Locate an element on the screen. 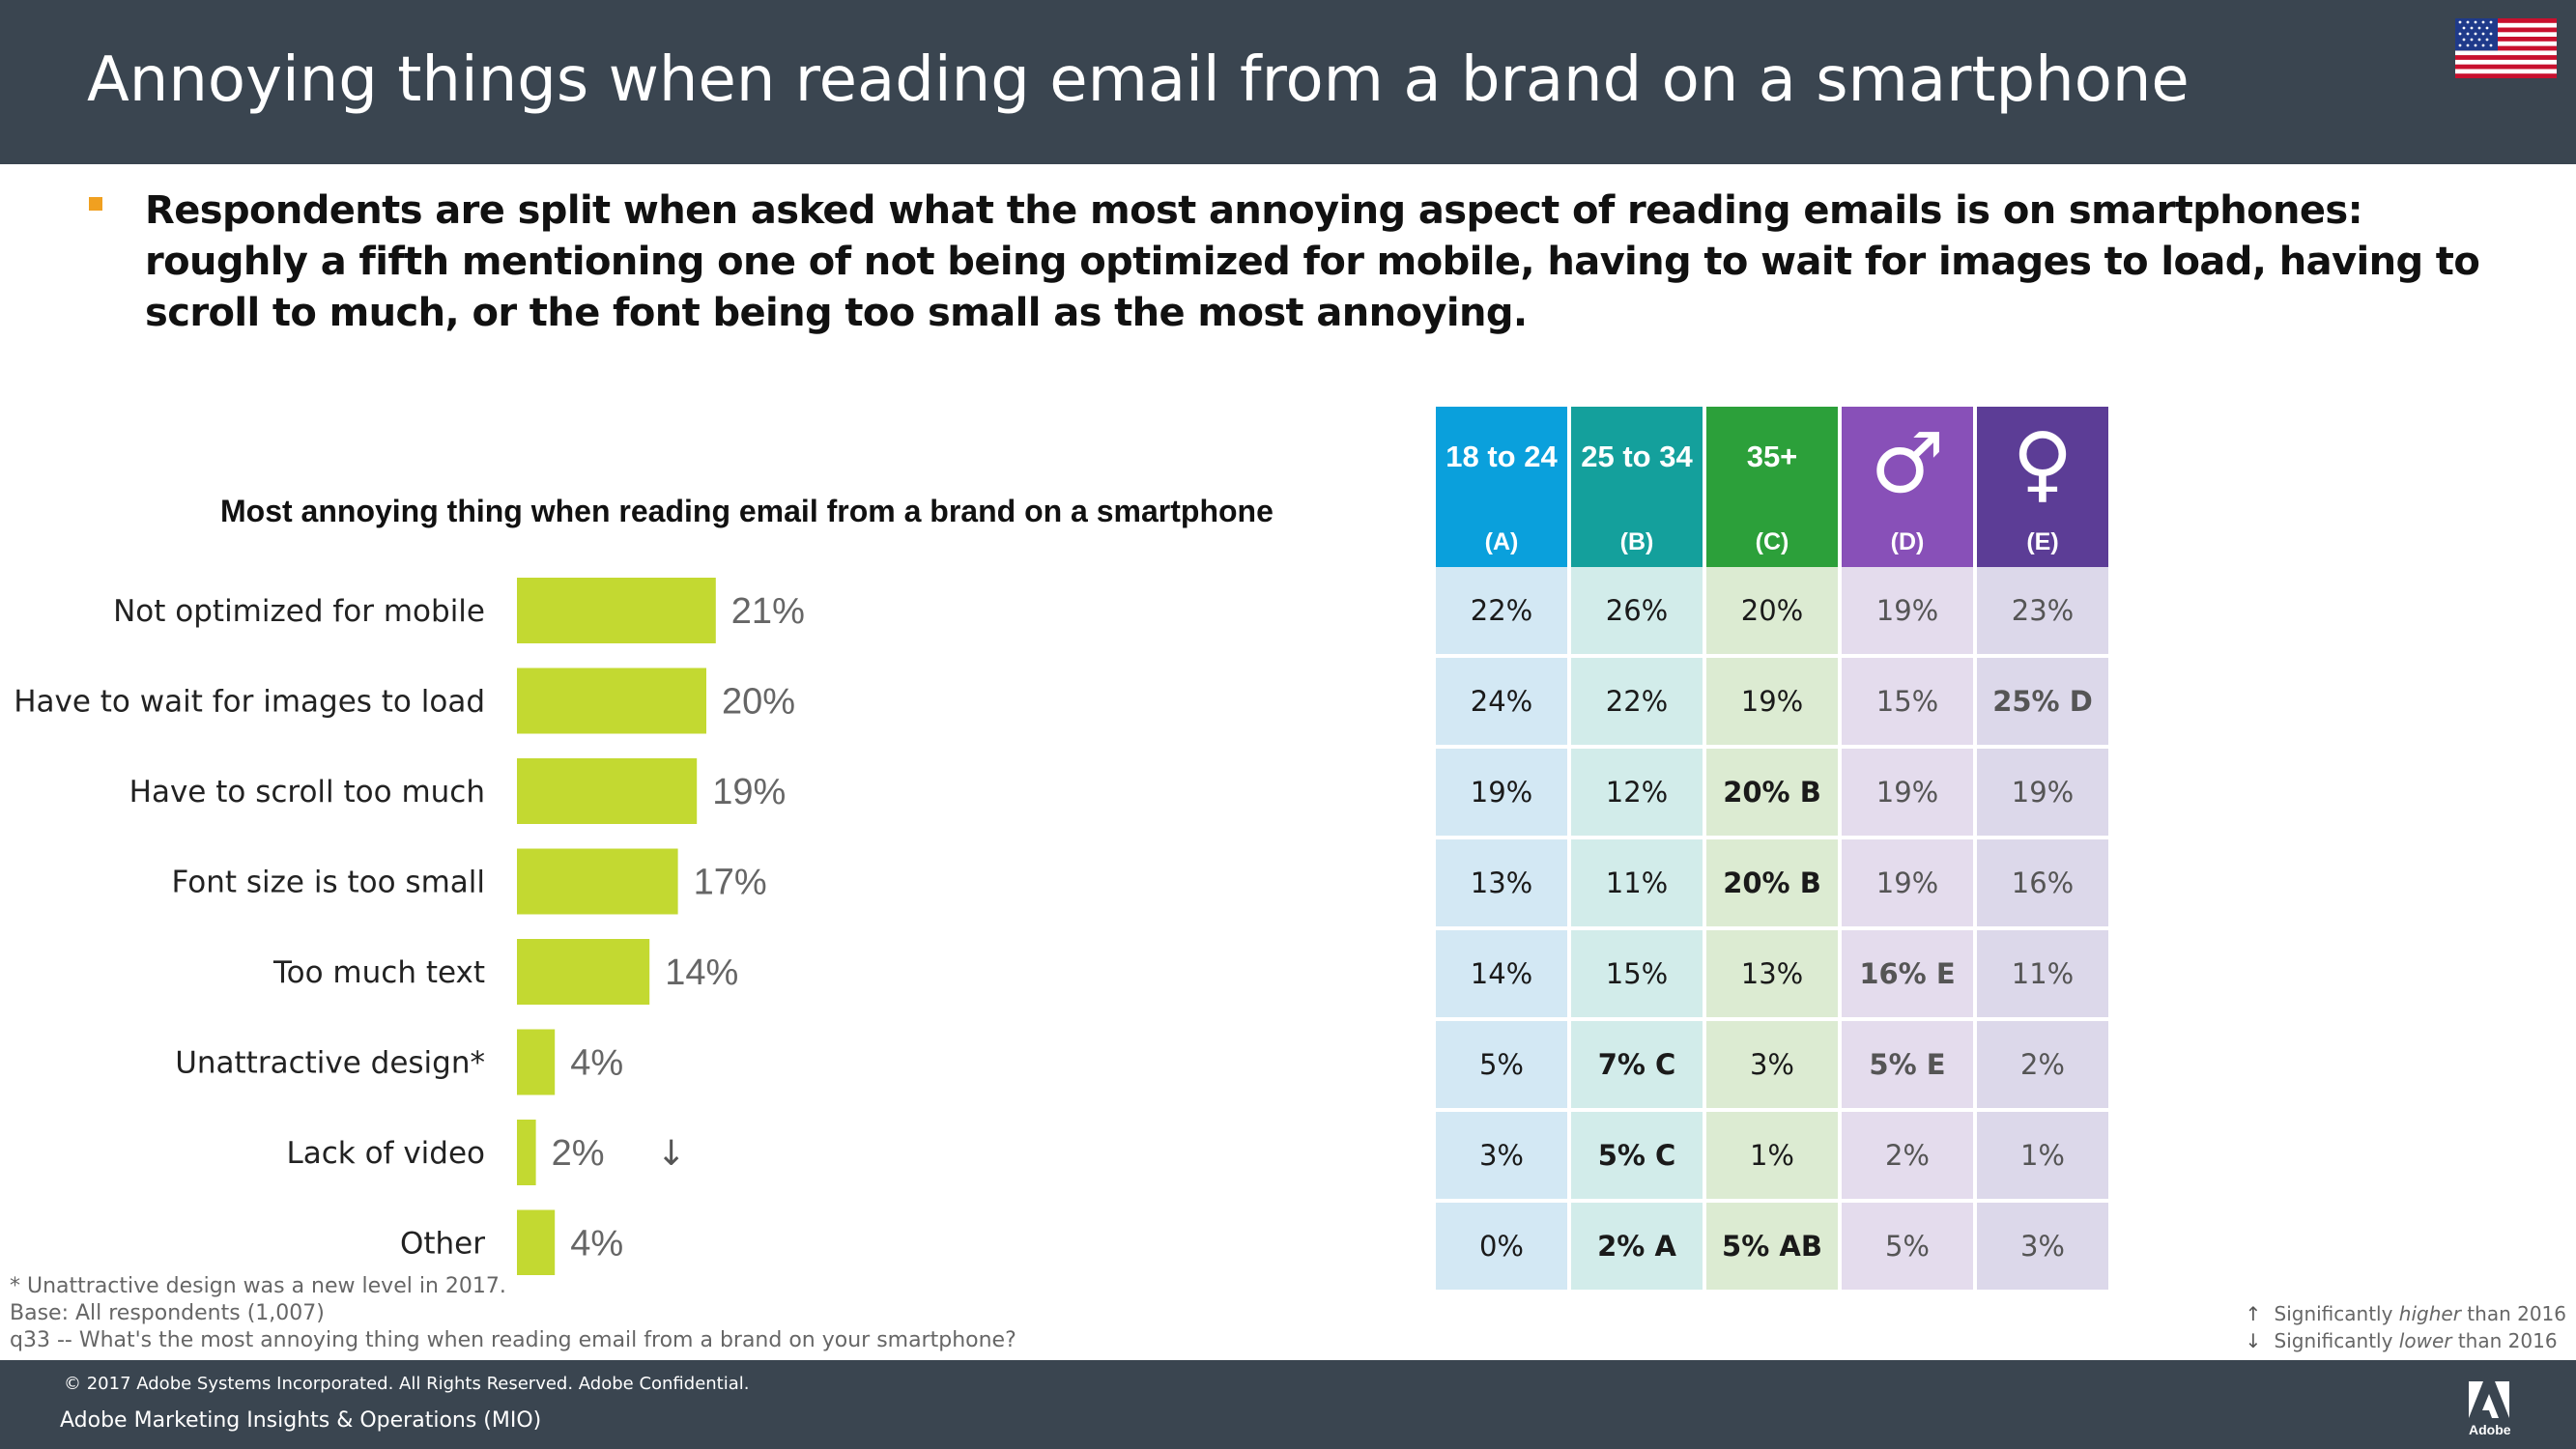 The width and height of the screenshot is (2576, 1449). table-cell: 5% AB is located at coordinates (1772, 1248).